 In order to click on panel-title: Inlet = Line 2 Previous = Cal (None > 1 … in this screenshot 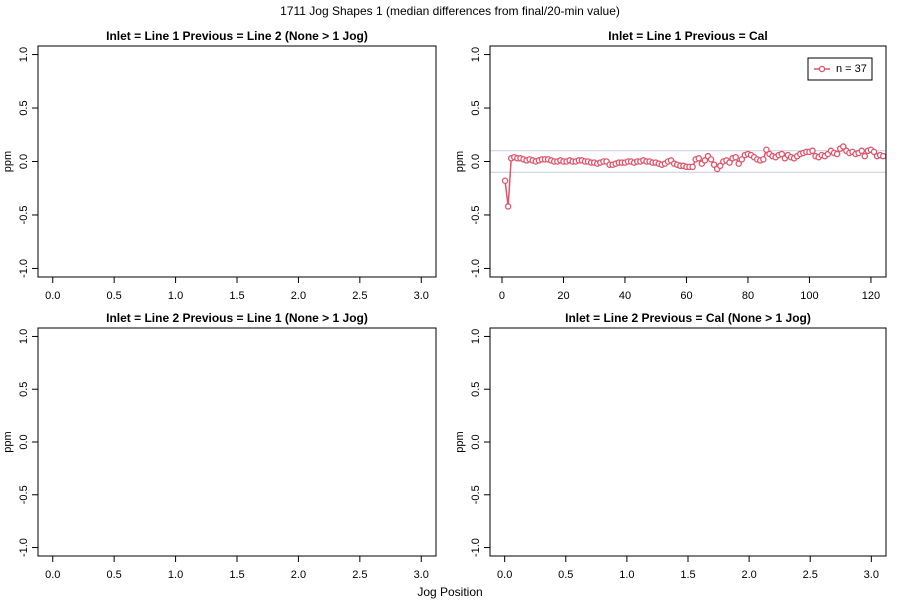, I will do `click(688, 318)`.